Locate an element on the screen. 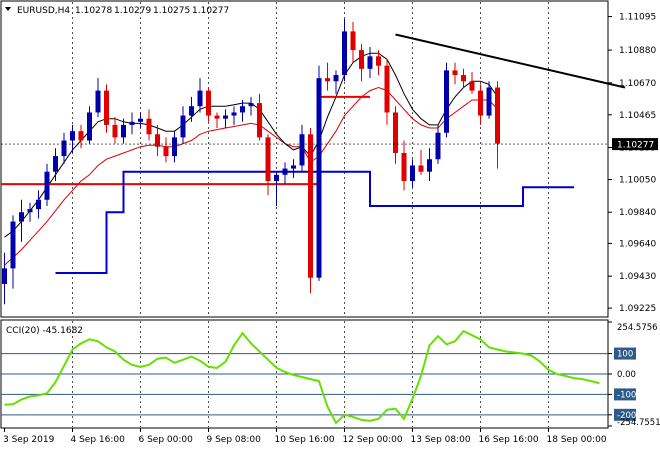 The width and height of the screenshot is (660, 450). price-tick-label: 1.10050 is located at coordinates (637, 180).